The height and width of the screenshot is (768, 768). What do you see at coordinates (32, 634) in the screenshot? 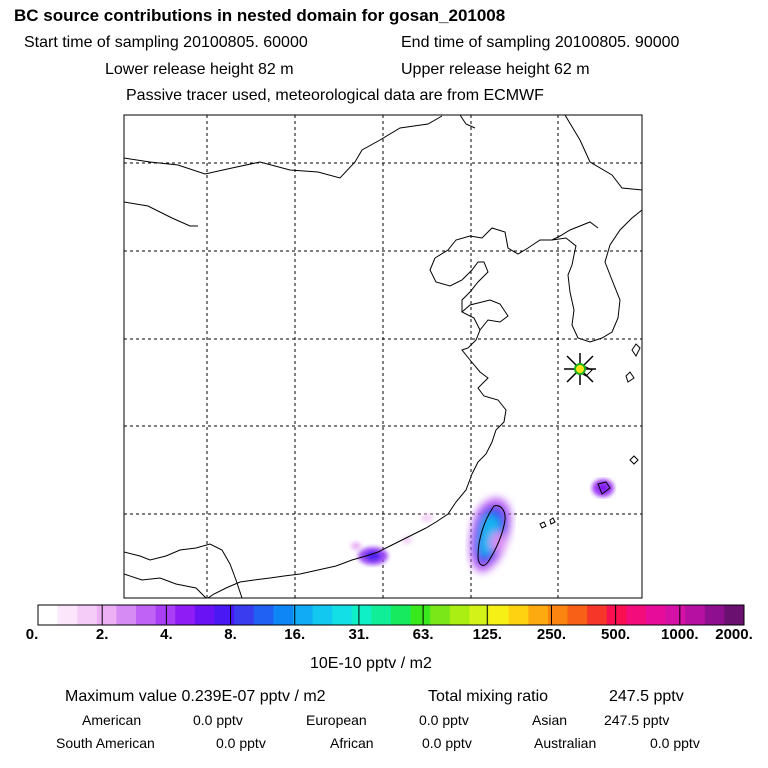
I see `colorbar-tick-label: 0.` at bounding box center [32, 634].